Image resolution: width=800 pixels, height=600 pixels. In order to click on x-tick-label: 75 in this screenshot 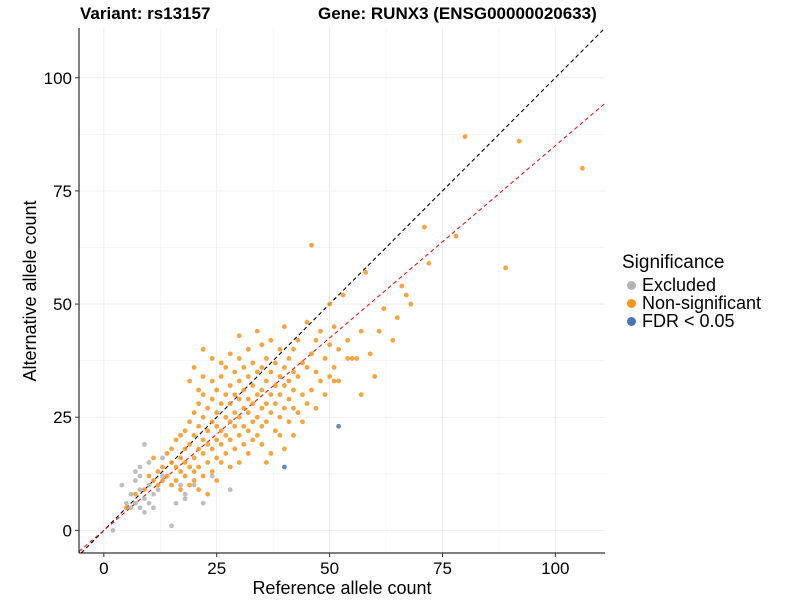, I will do `click(442, 568)`.